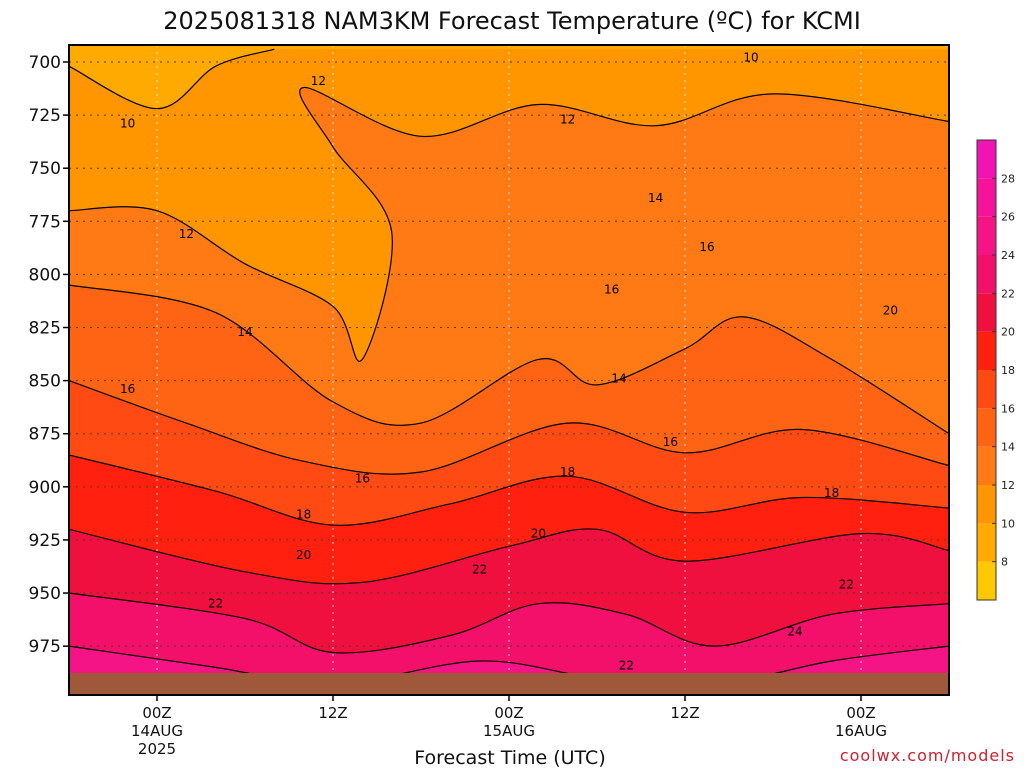 This screenshot has width=1024, height=772. Describe the element at coordinates (509, 731) in the screenshot. I see `x-tick-label: 15AUG` at that location.